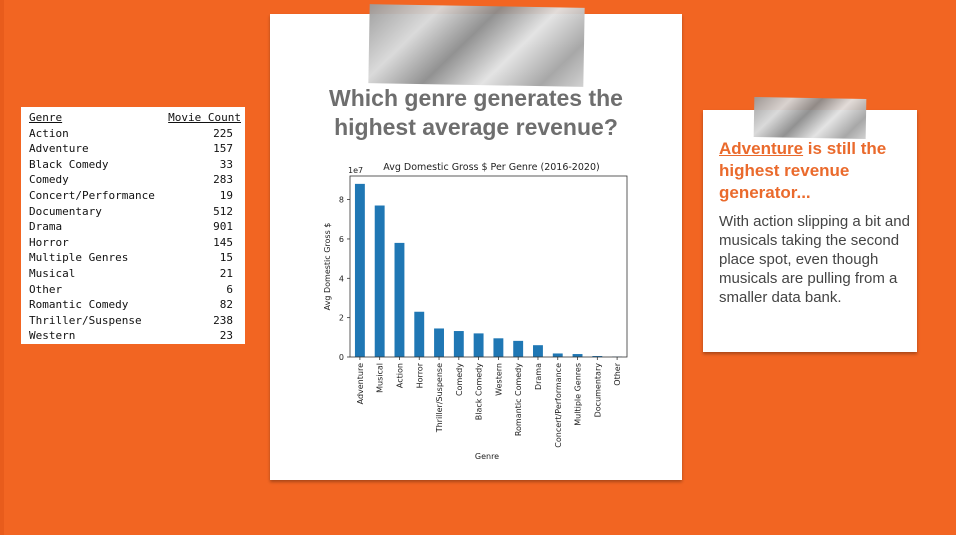  What do you see at coordinates (59, 149) in the screenshot?
I see `table-cell-genre: Adventure` at bounding box center [59, 149].